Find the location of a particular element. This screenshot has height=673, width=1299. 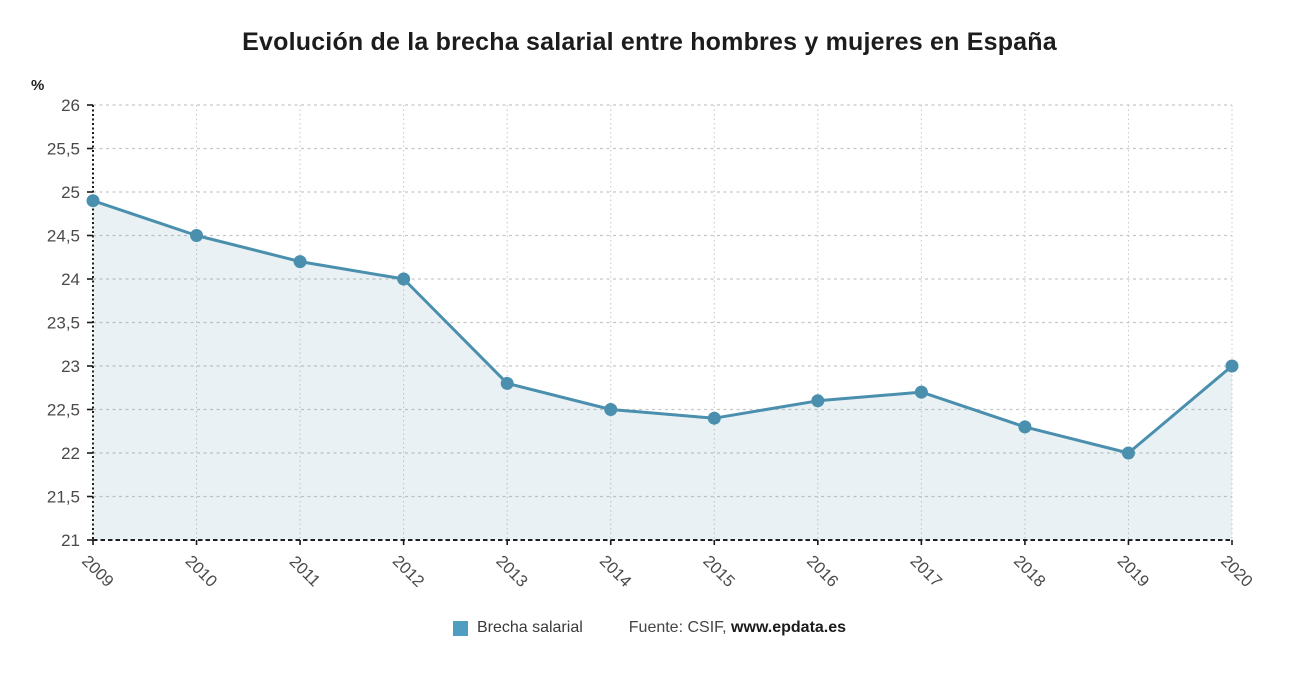

x-axis-tick-label: 2018 is located at coordinates (1029, 571).